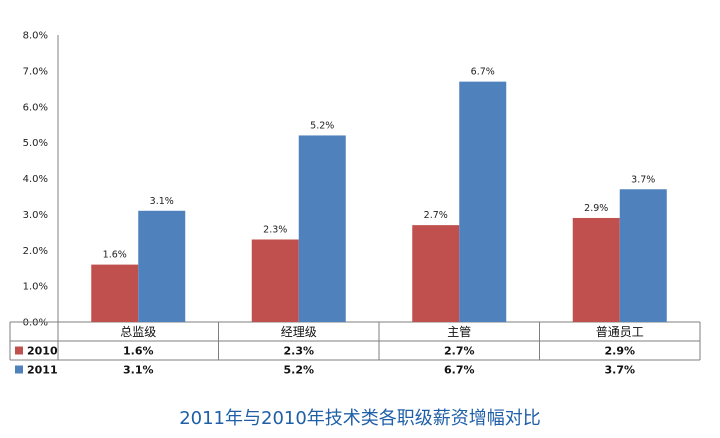 Image resolution: width=720 pixels, height=438 pixels. What do you see at coordinates (35, 287) in the screenshot?
I see `y-tick-label: 1.0%` at bounding box center [35, 287].